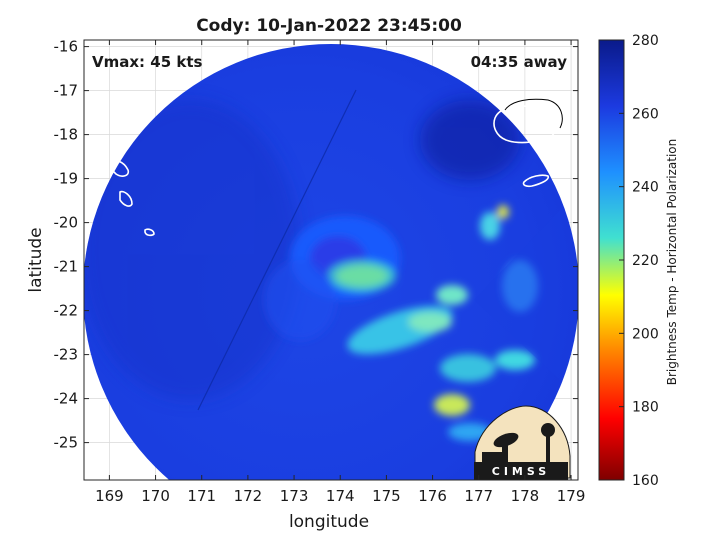 Image resolution: width=720 pixels, height=540 pixels. Describe the element at coordinates (201, 496) in the screenshot. I see `x-tick-label: 171` at that location.